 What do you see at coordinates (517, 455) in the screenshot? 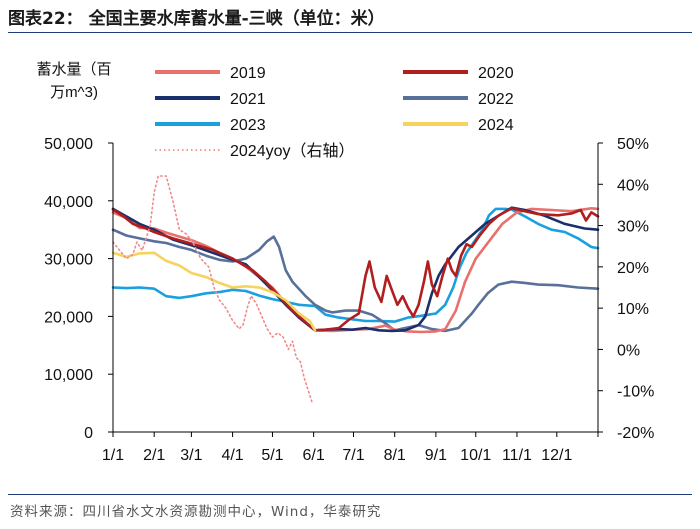
I see `x-tick-label: 11/1` at bounding box center [517, 455].